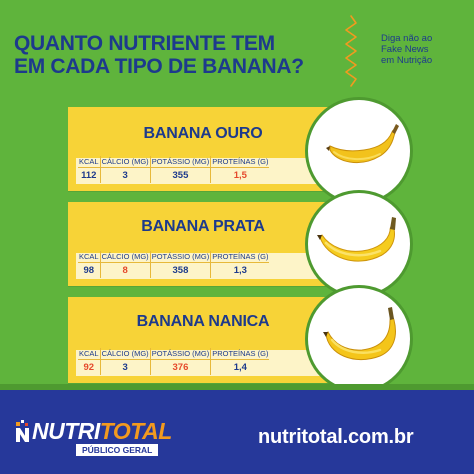 Image resolution: width=474 pixels, height=474 pixels. I want to click on value-proteinas: 1,4, so click(240, 367).